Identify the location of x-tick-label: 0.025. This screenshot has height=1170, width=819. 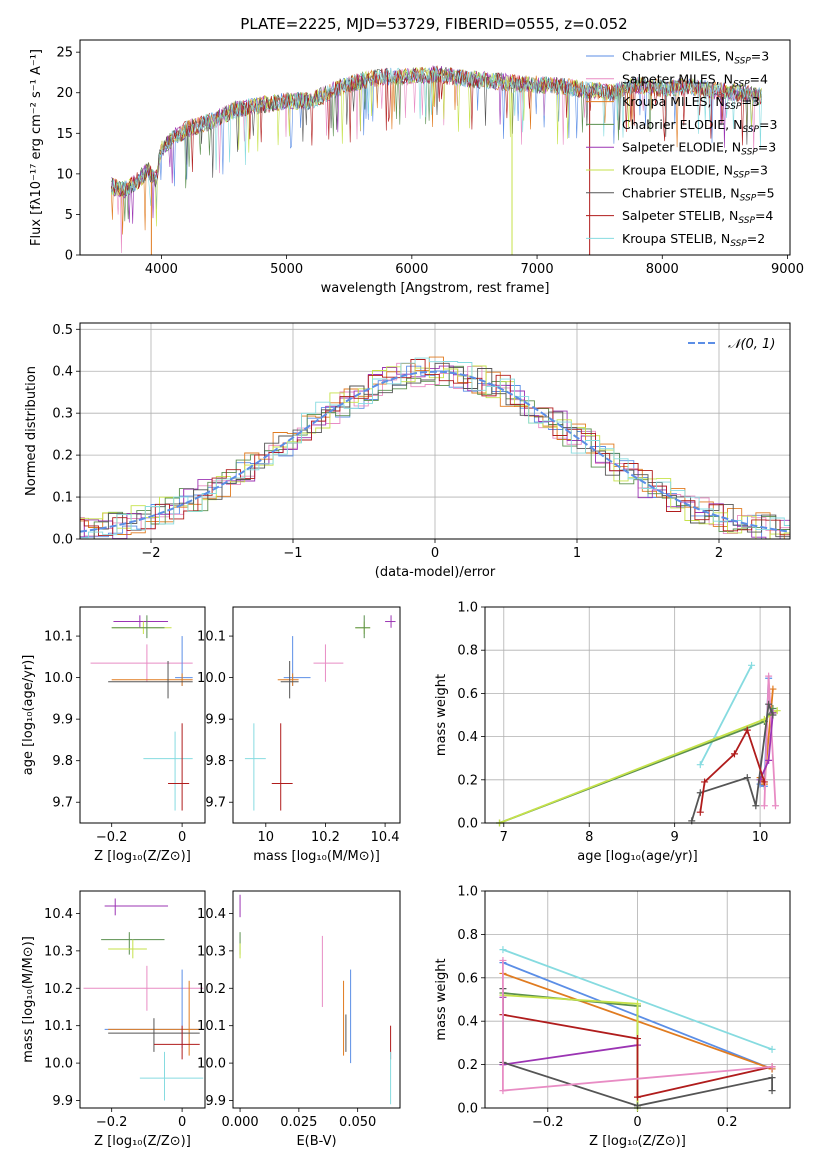
(298, 1122).